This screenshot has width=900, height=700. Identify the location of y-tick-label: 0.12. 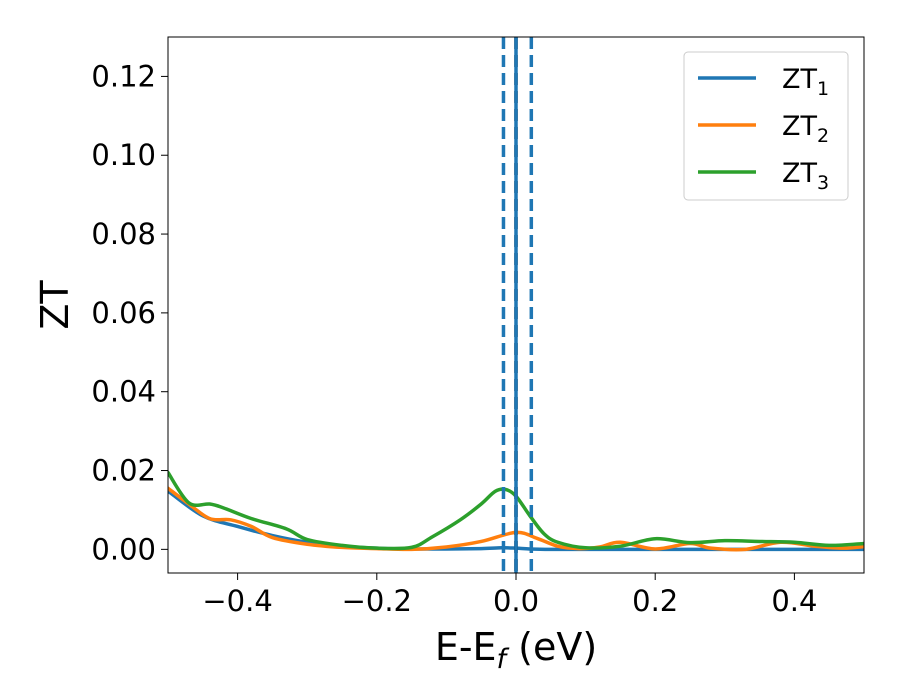
(123, 76).